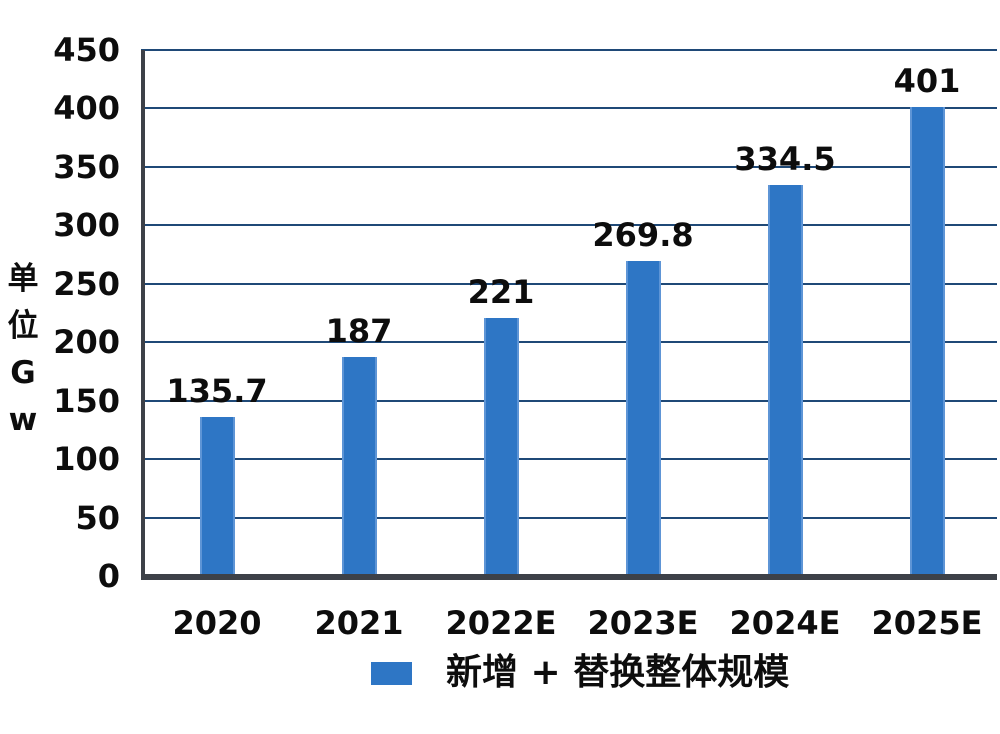  Describe the element at coordinates (86, 108) in the screenshot. I see `y-tick-label: 400` at that location.